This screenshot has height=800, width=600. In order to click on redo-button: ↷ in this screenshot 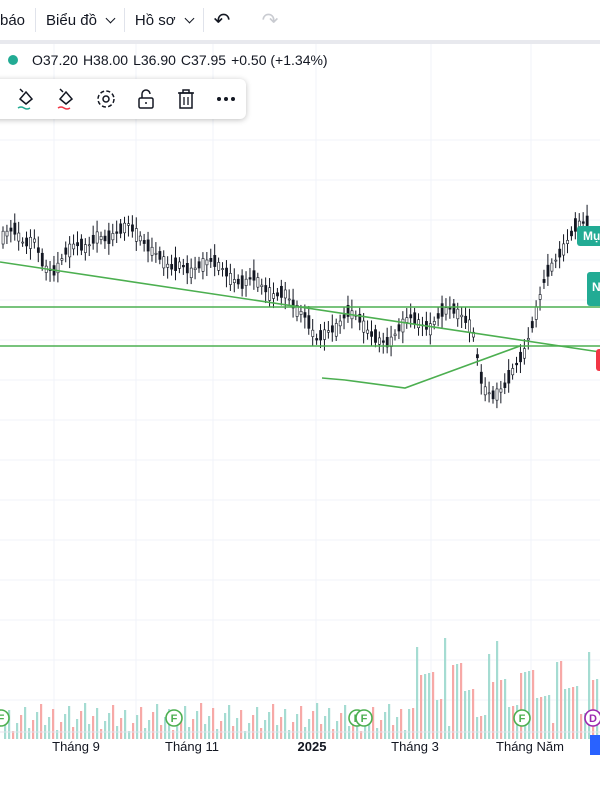, I will do `click(276, 20)`.